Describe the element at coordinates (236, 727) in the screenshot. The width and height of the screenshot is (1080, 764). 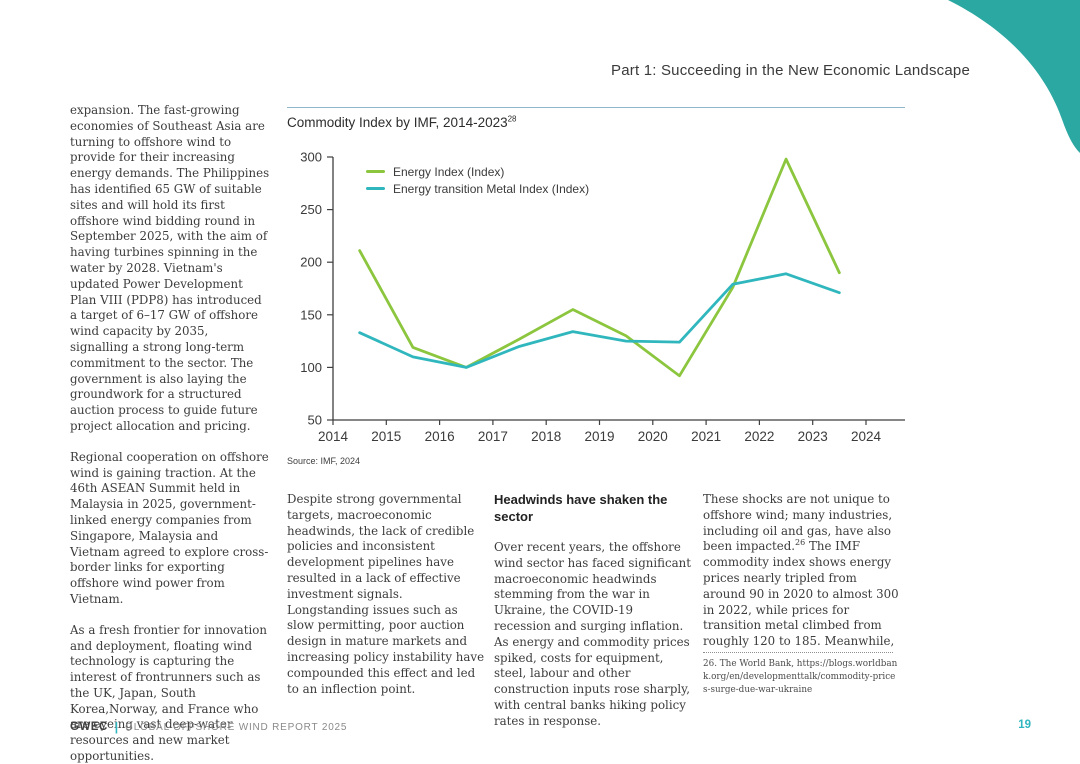
I see `footer-report-title: GLOBAL OFFSHORE WIND REPORT 2025` at that location.